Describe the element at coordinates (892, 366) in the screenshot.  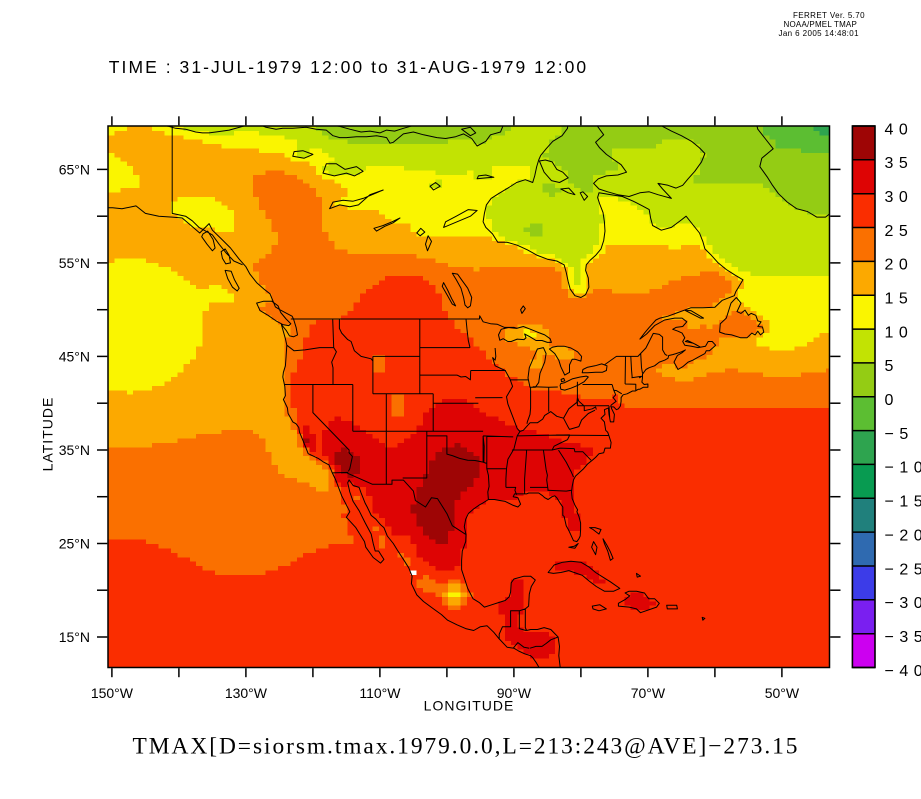
I see `svg-text: 5` at that location.